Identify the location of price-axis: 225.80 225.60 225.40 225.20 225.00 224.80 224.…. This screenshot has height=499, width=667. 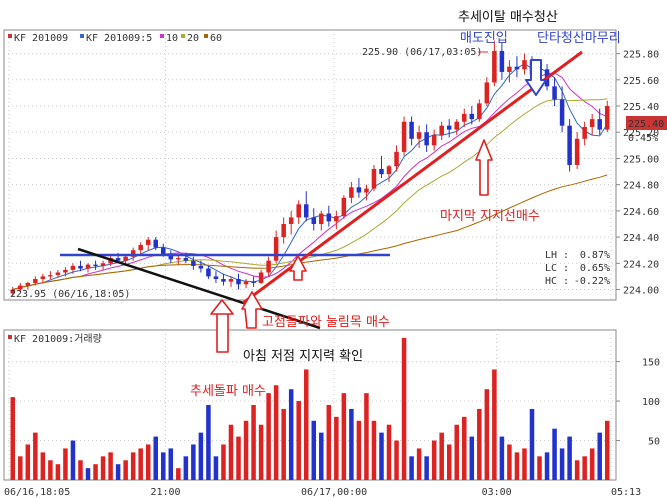
(637, 173).